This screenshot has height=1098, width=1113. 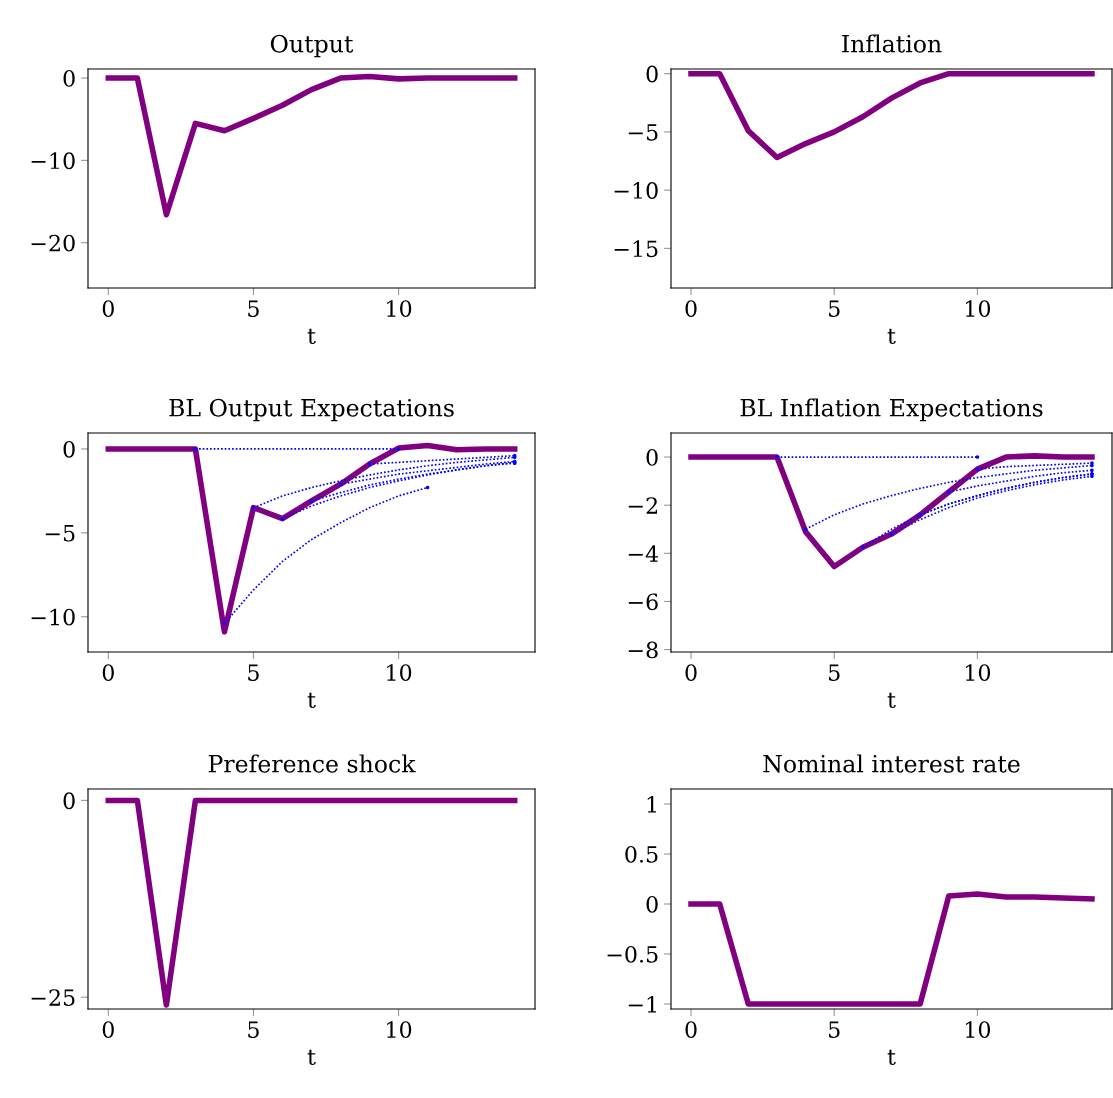 I want to click on chart-title: BL Output Expectations, so click(x=311, y=410).